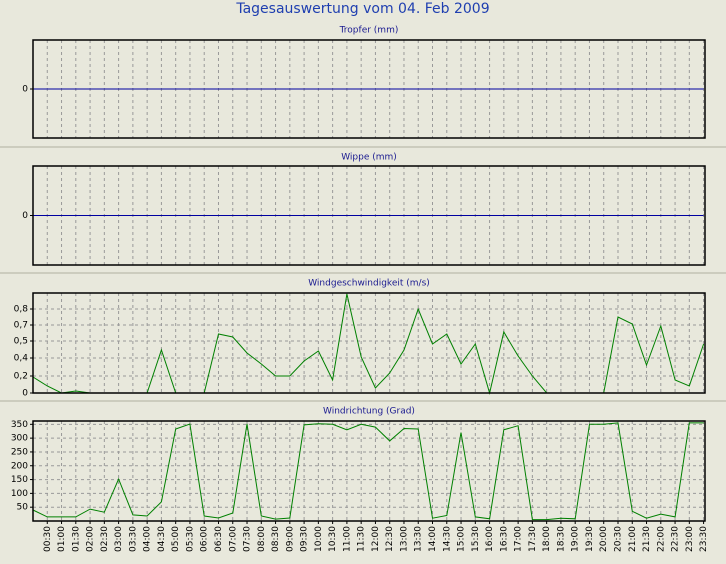 The height and width of the screenshot is (564, 726). Describe the element at coordinates (419, 539) in the screenshot. I see `x-tick-label: 13:30` at that location.